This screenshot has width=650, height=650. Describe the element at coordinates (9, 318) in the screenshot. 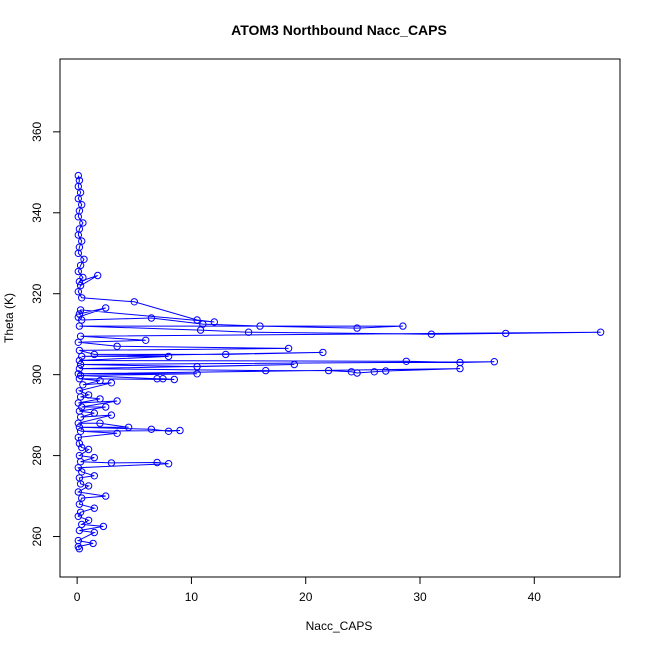

I see `y-axis-label: Theta (K)` at that location.